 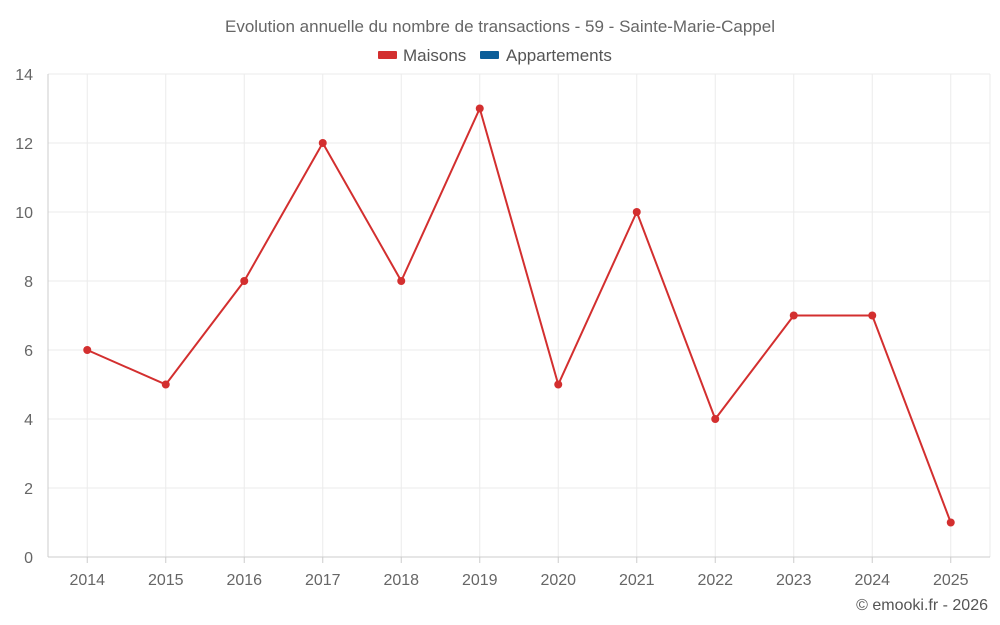 What do you see at coordinates (387, 55) in the screenshot?
I see `legend-swatch-maisons` at bounding box center [387, 55].